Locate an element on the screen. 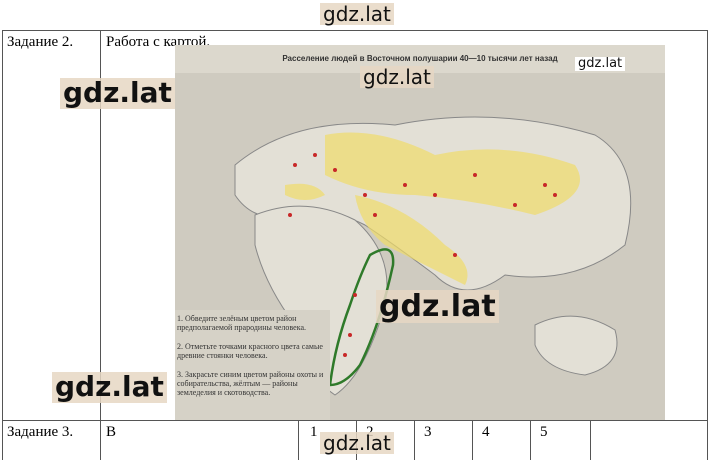  legend-box is located at coordinates (252, 365).